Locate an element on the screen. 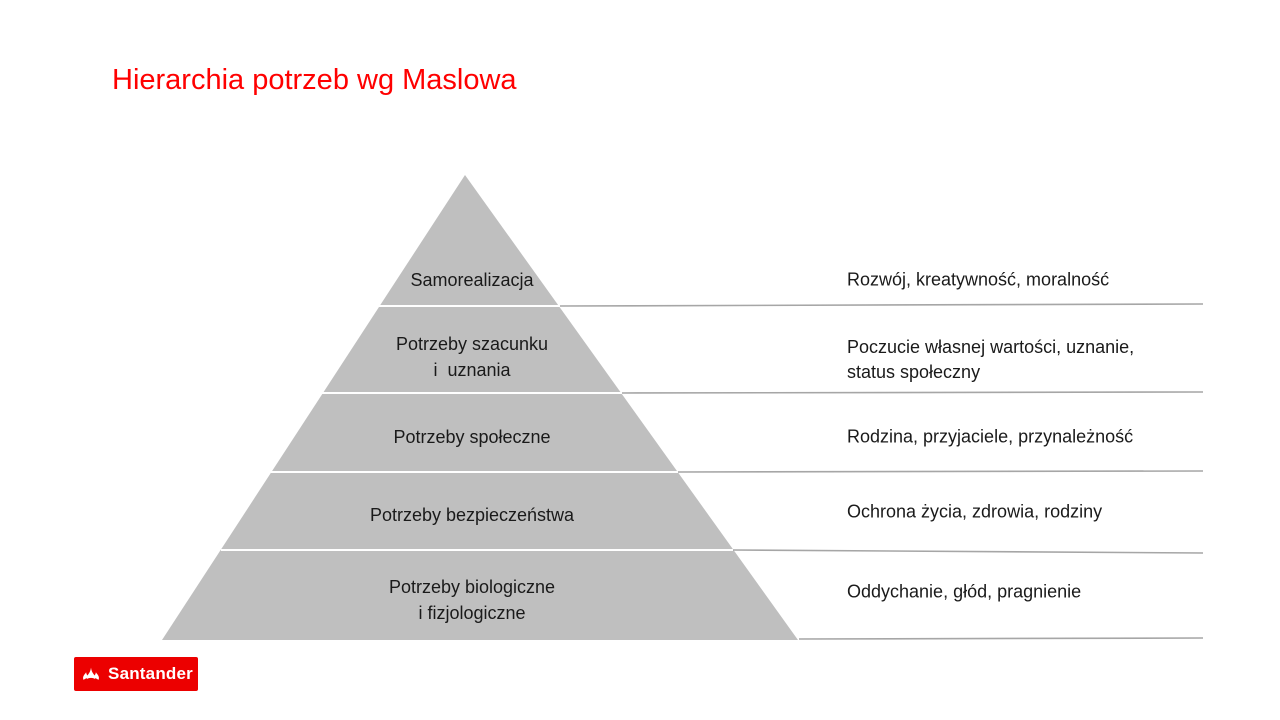 The image size is (1280, 720). pyramid-level-1-label: Samorealizacja is located at coordinates (472, 280).